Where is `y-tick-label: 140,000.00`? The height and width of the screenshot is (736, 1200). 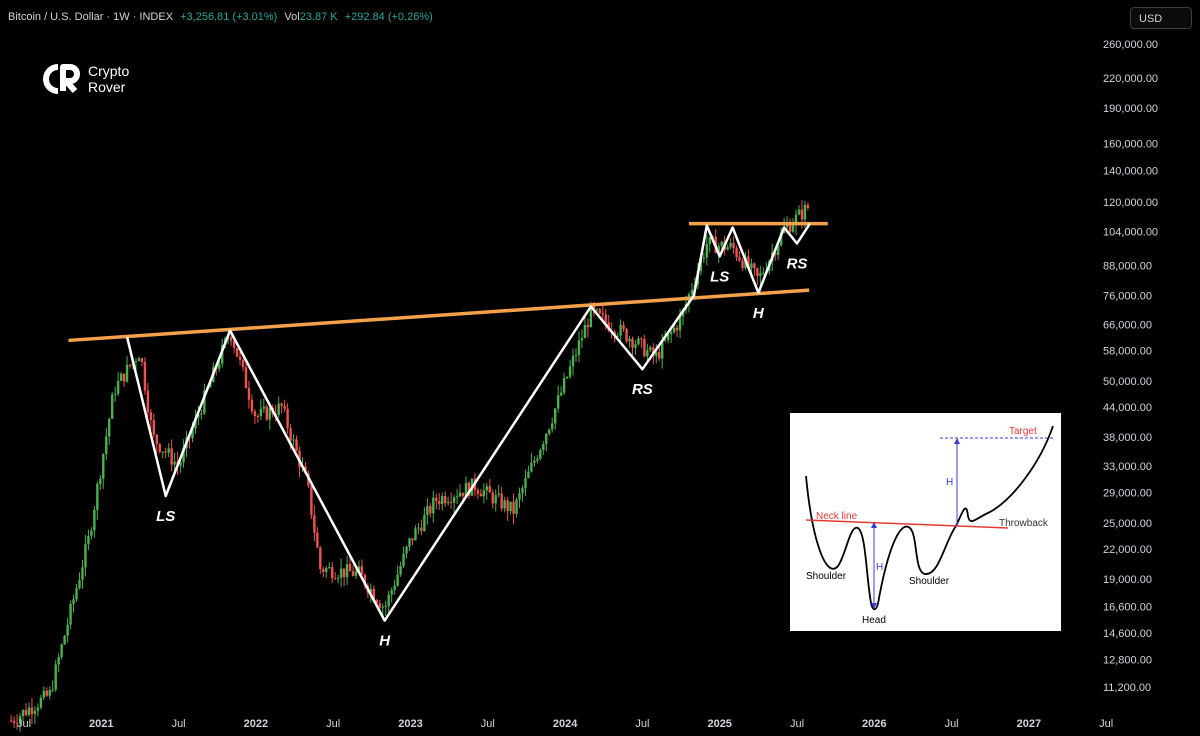
y-tick-label: 140,000.00 is located at coordinates (1130, 172).